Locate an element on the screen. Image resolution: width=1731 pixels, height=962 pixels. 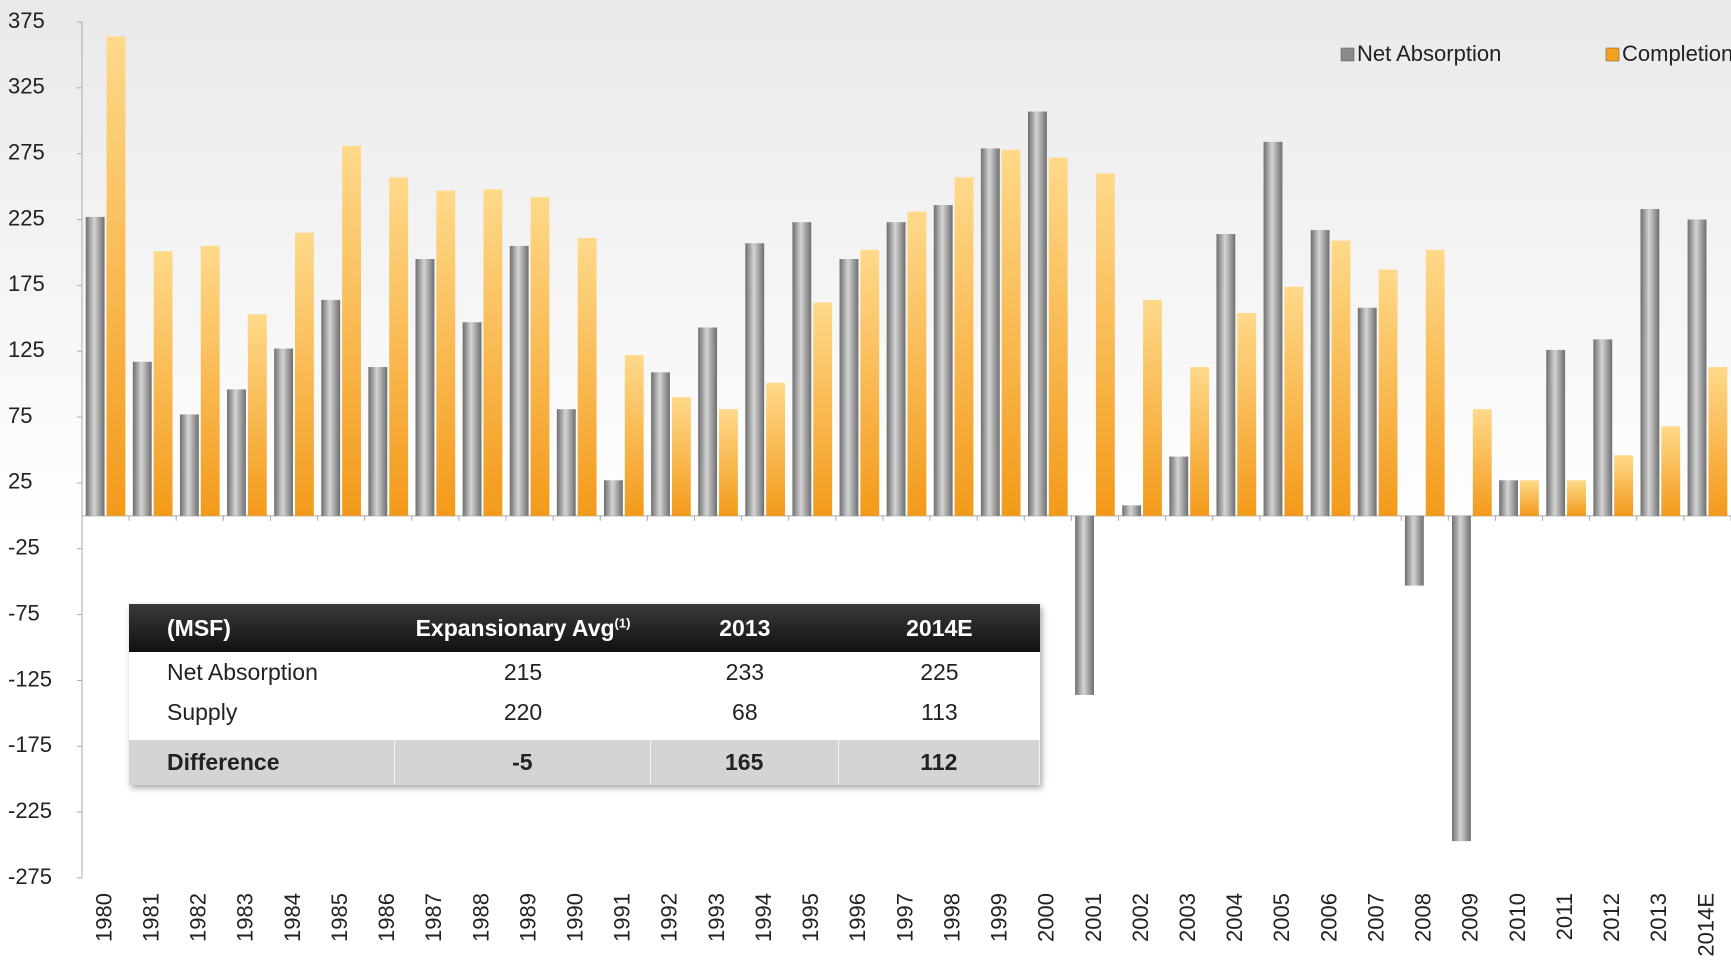
table-cell: Difference is located at coordinates (262, 762).